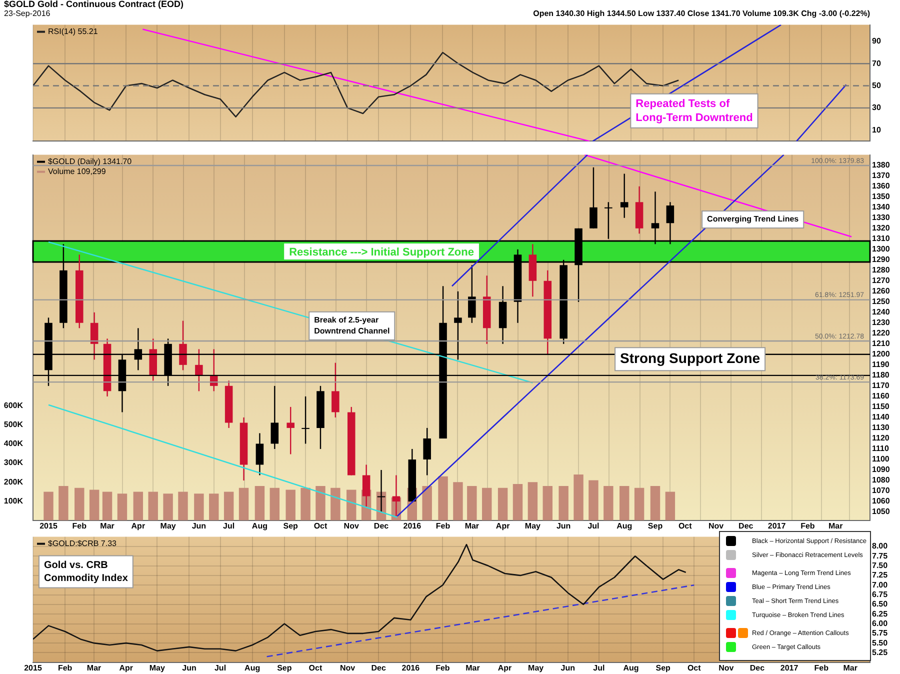 The image size is (900, 674). Describe the element at coordinates (90, 161) in the screenshot. I see `legend-label: $GOLD (Daily) 1341.70` at that location.